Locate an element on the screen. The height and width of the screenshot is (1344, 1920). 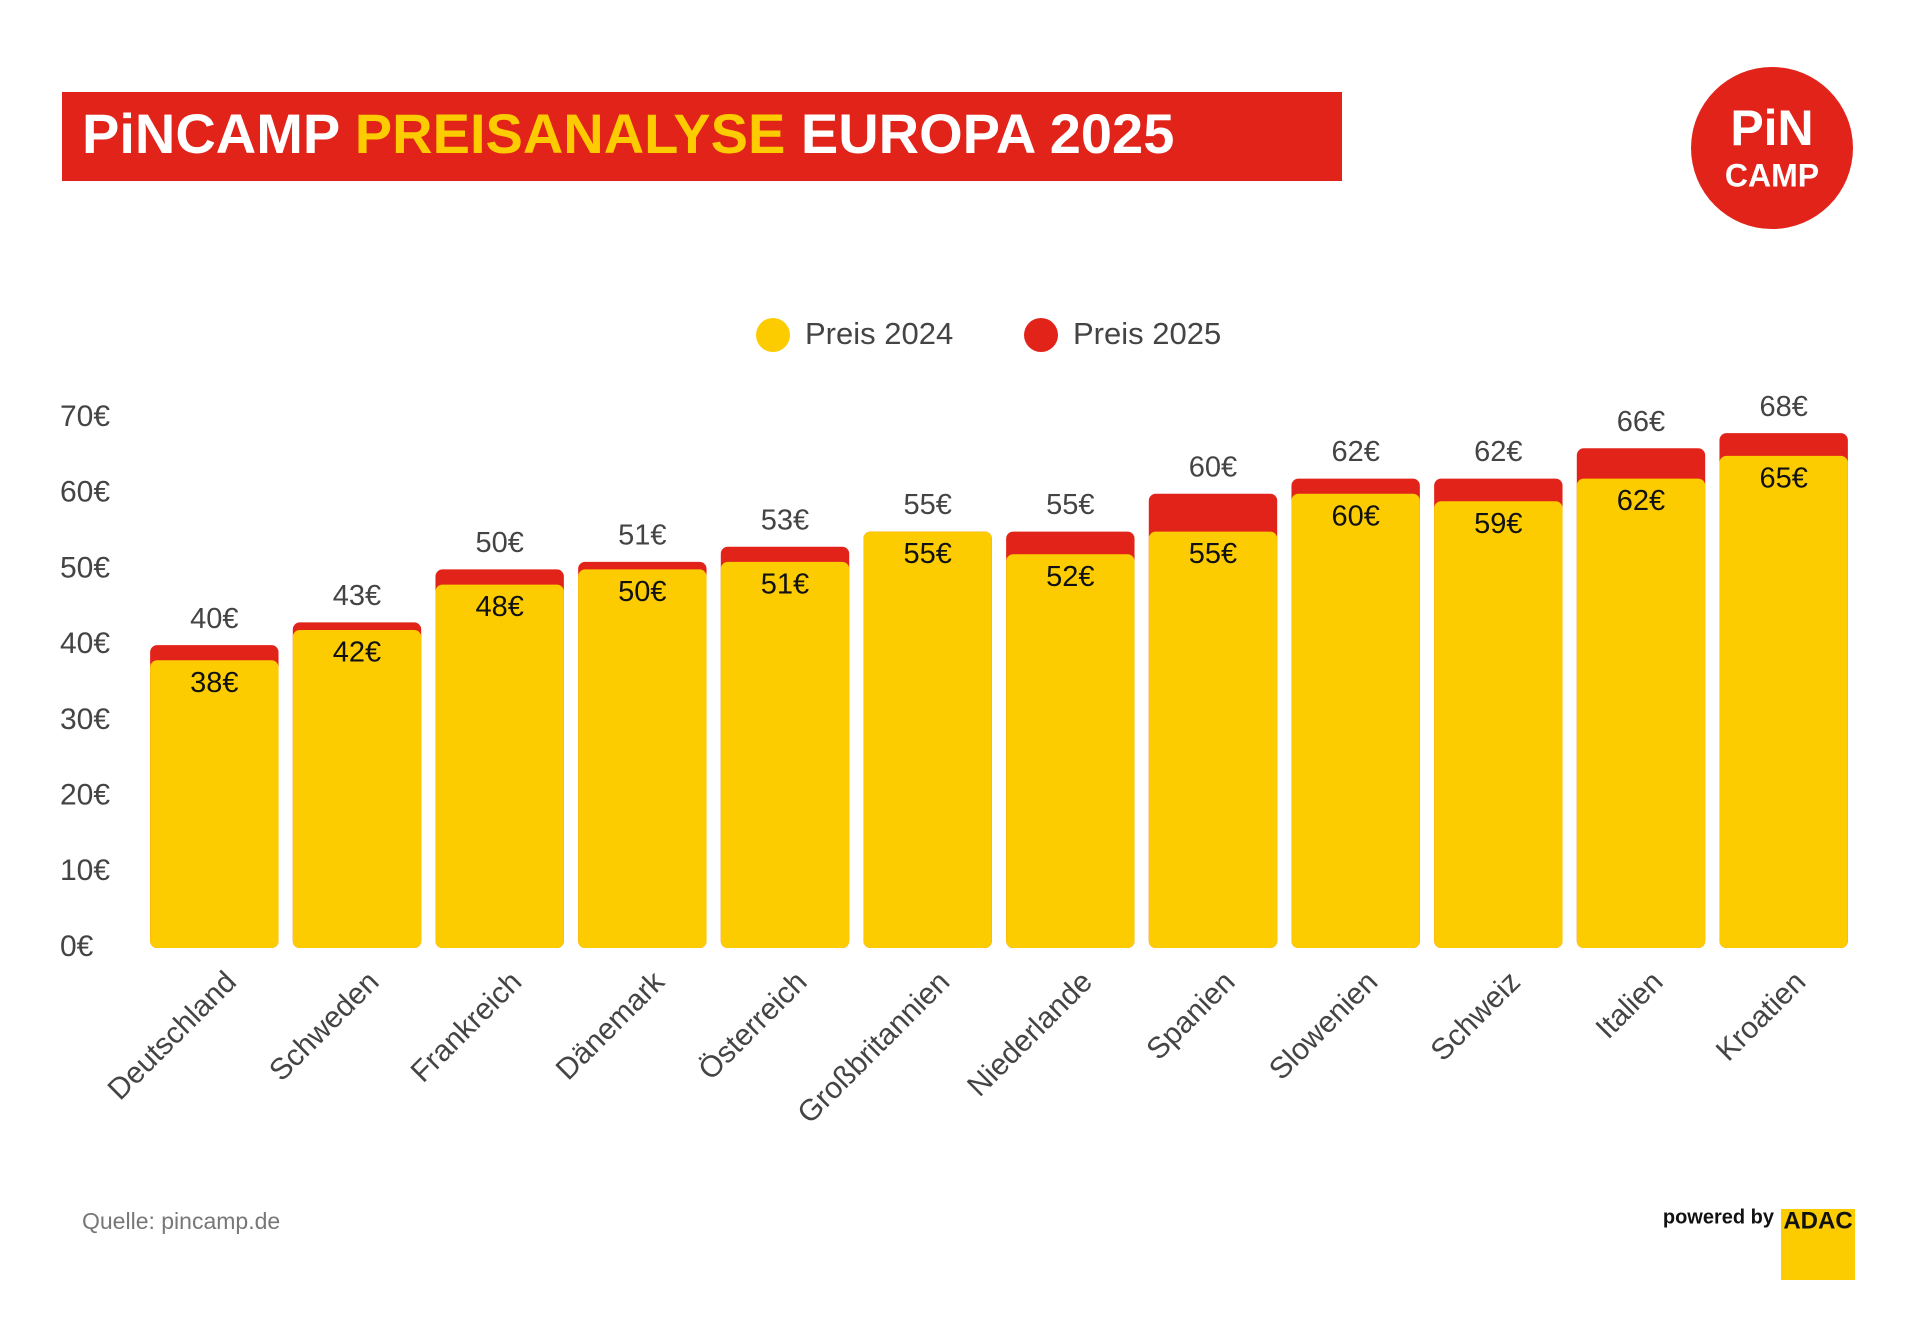
value-label: 43€ is located at coordinates (357, 596).